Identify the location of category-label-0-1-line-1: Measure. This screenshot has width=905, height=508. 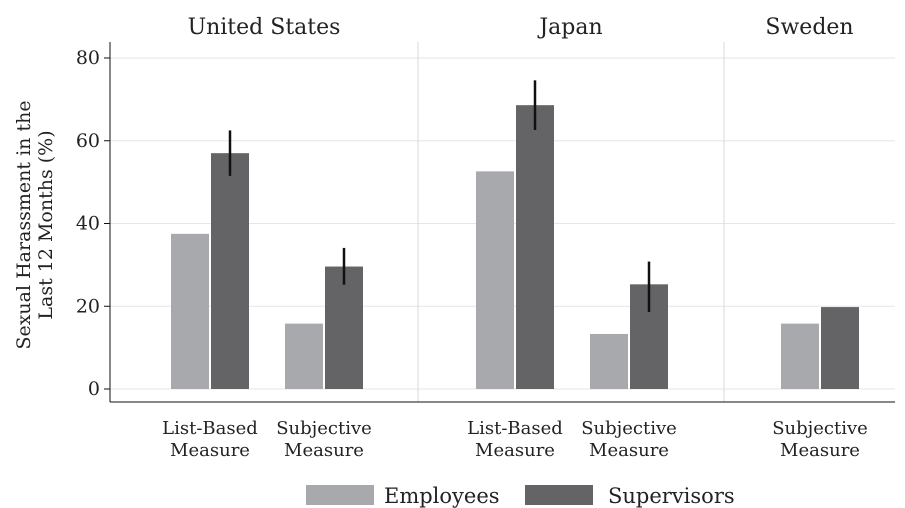
(324, 450).